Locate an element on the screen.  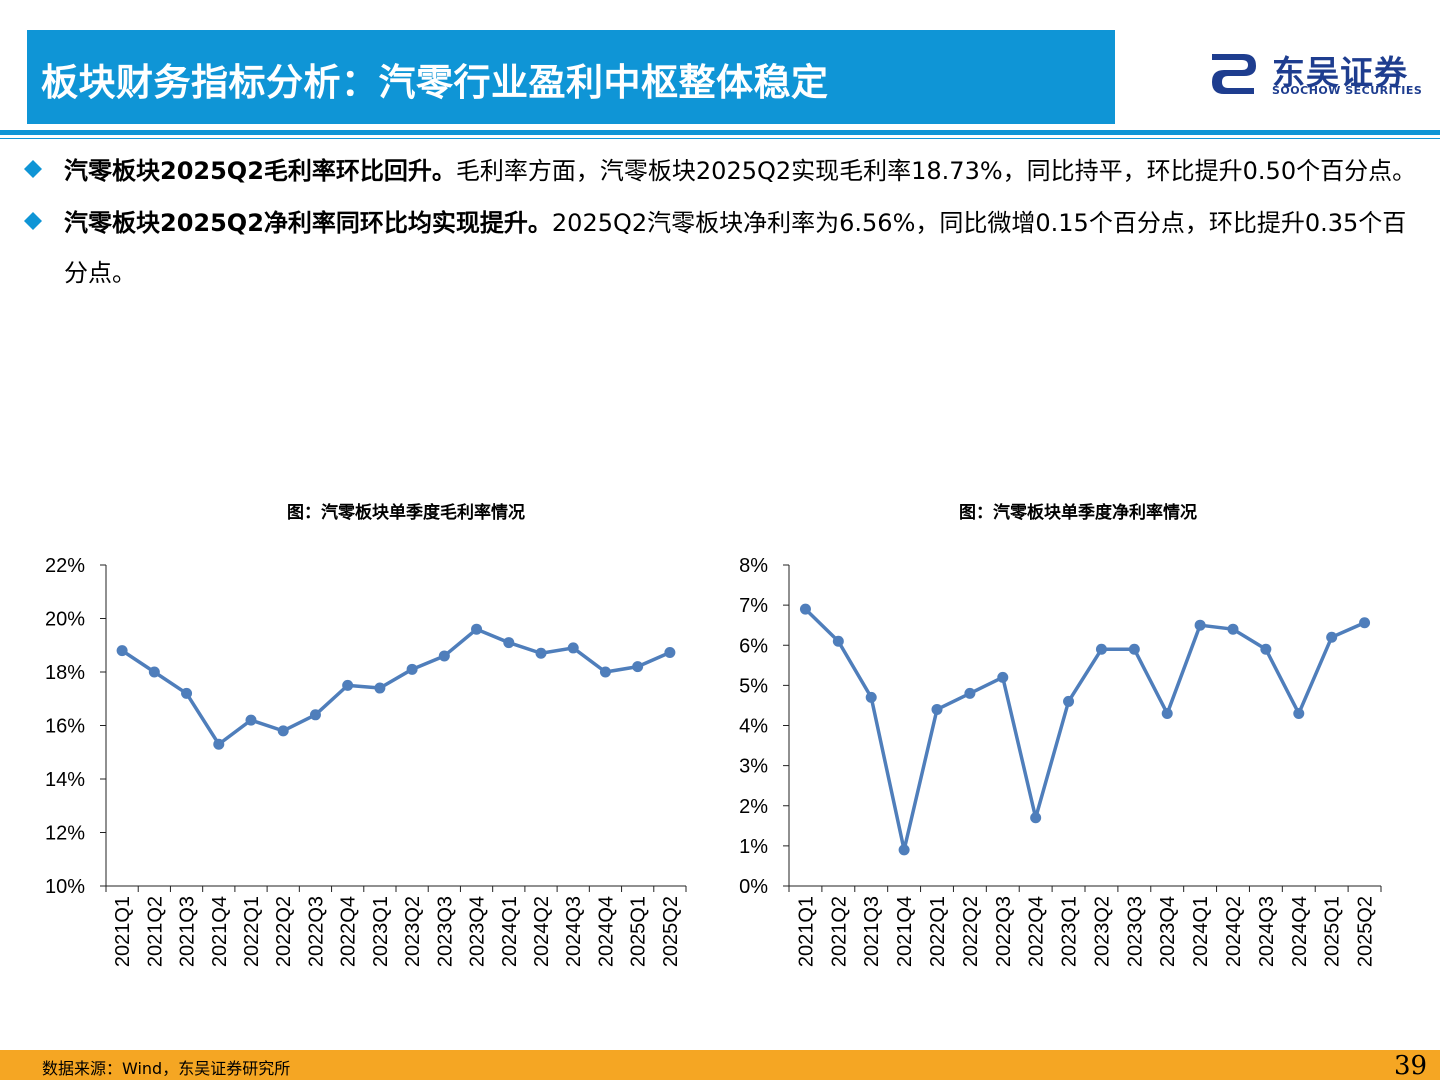
y-tick-label: 22% is located at coordinates (65, 566).